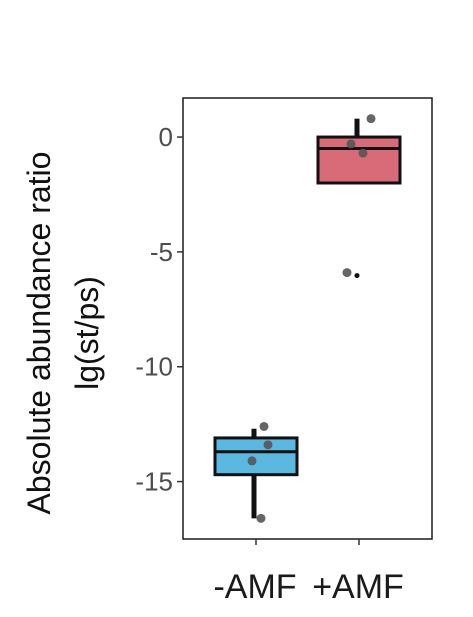 Image resolution: width=473 pixels, height=617 pixels. I want to click on x-category-label: +AMF, so click(358, 587).